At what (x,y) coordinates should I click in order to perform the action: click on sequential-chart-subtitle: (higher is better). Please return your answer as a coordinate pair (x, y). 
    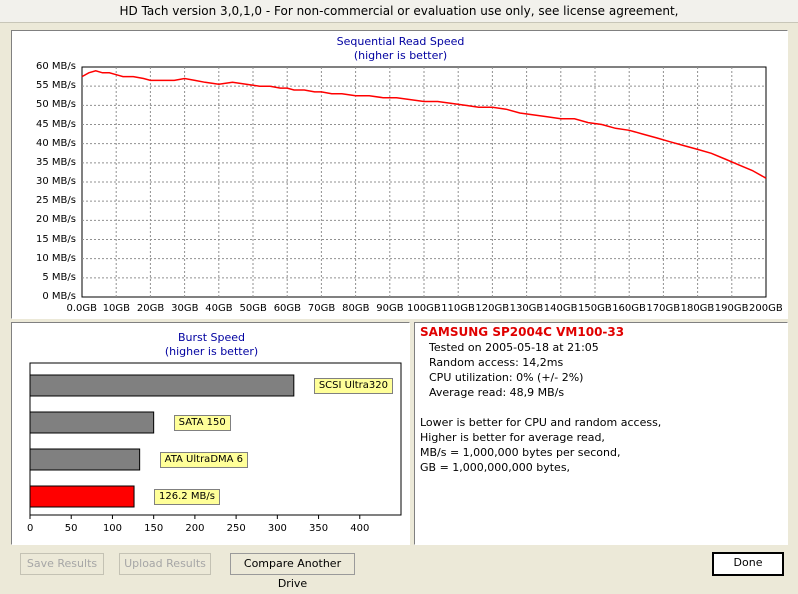
    Looking at the image, I should click on (400, 55).